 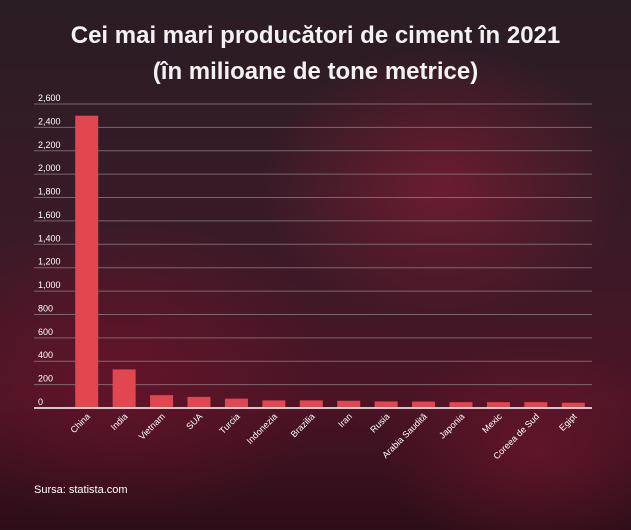 What do you see at coordinates (49, 215) in the screenshot?
I see `y-tick-label: 1,600` at bounding box center [49, 215].